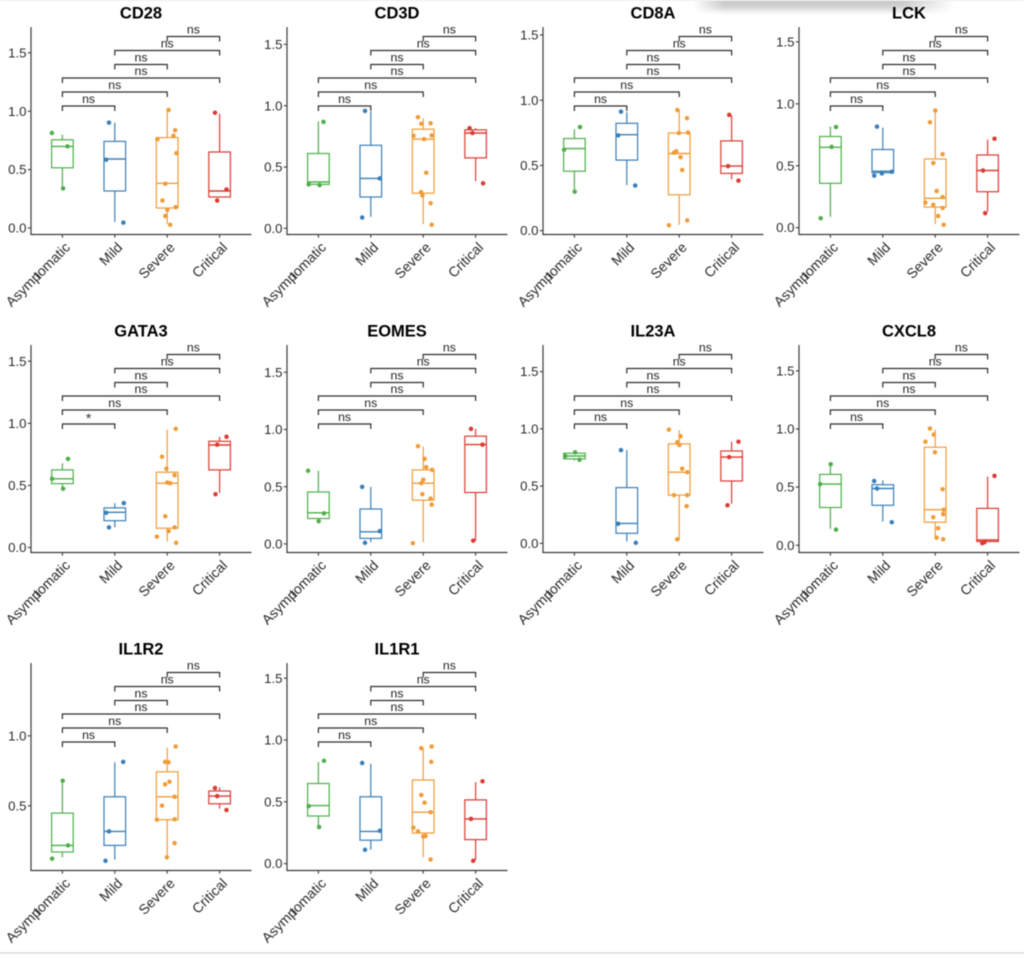 The height and width of the screenshot is (959, 1024). What do you see at coordinates (397, 14) in the screenshot?
I see `svg-text: CD3D` at bounding box center [397, 14].